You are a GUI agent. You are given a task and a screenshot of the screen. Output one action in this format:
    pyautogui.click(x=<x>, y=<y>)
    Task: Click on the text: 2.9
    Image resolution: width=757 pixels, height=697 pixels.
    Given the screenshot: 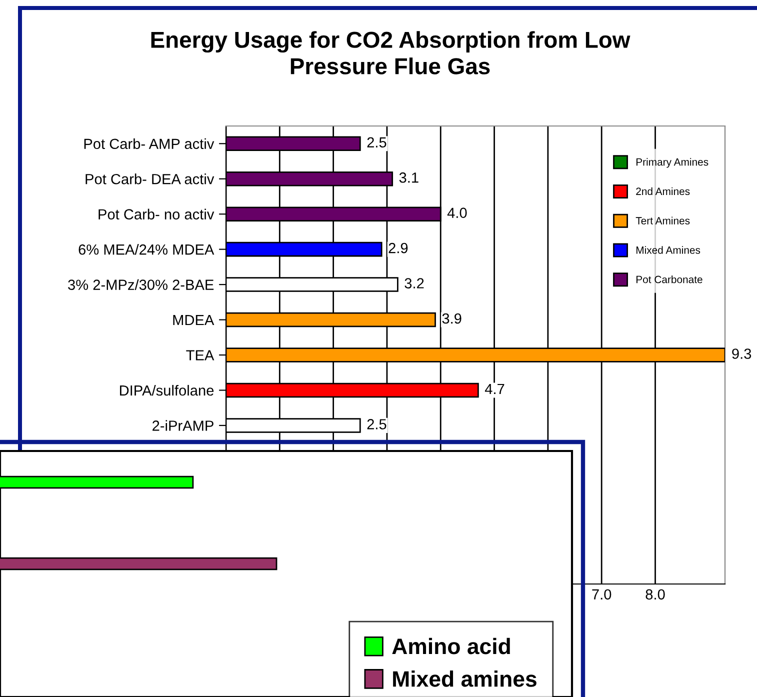 What is the action you would take?
    pyautogui.click(x=398, y=248)
    